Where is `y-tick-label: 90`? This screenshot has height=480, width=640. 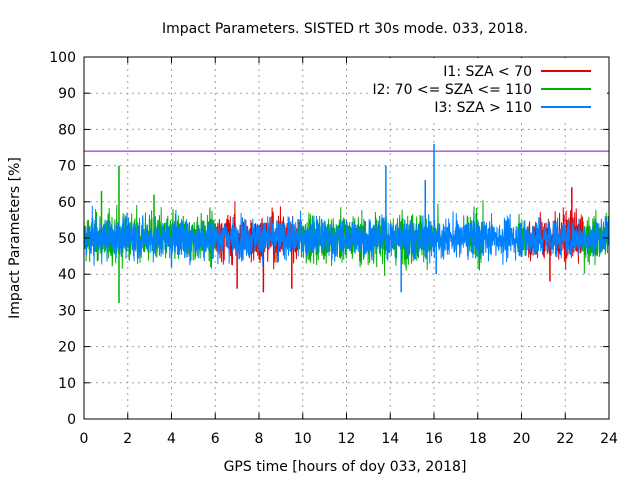 y-tick-label: 90 is located at coordinates (67, 94).